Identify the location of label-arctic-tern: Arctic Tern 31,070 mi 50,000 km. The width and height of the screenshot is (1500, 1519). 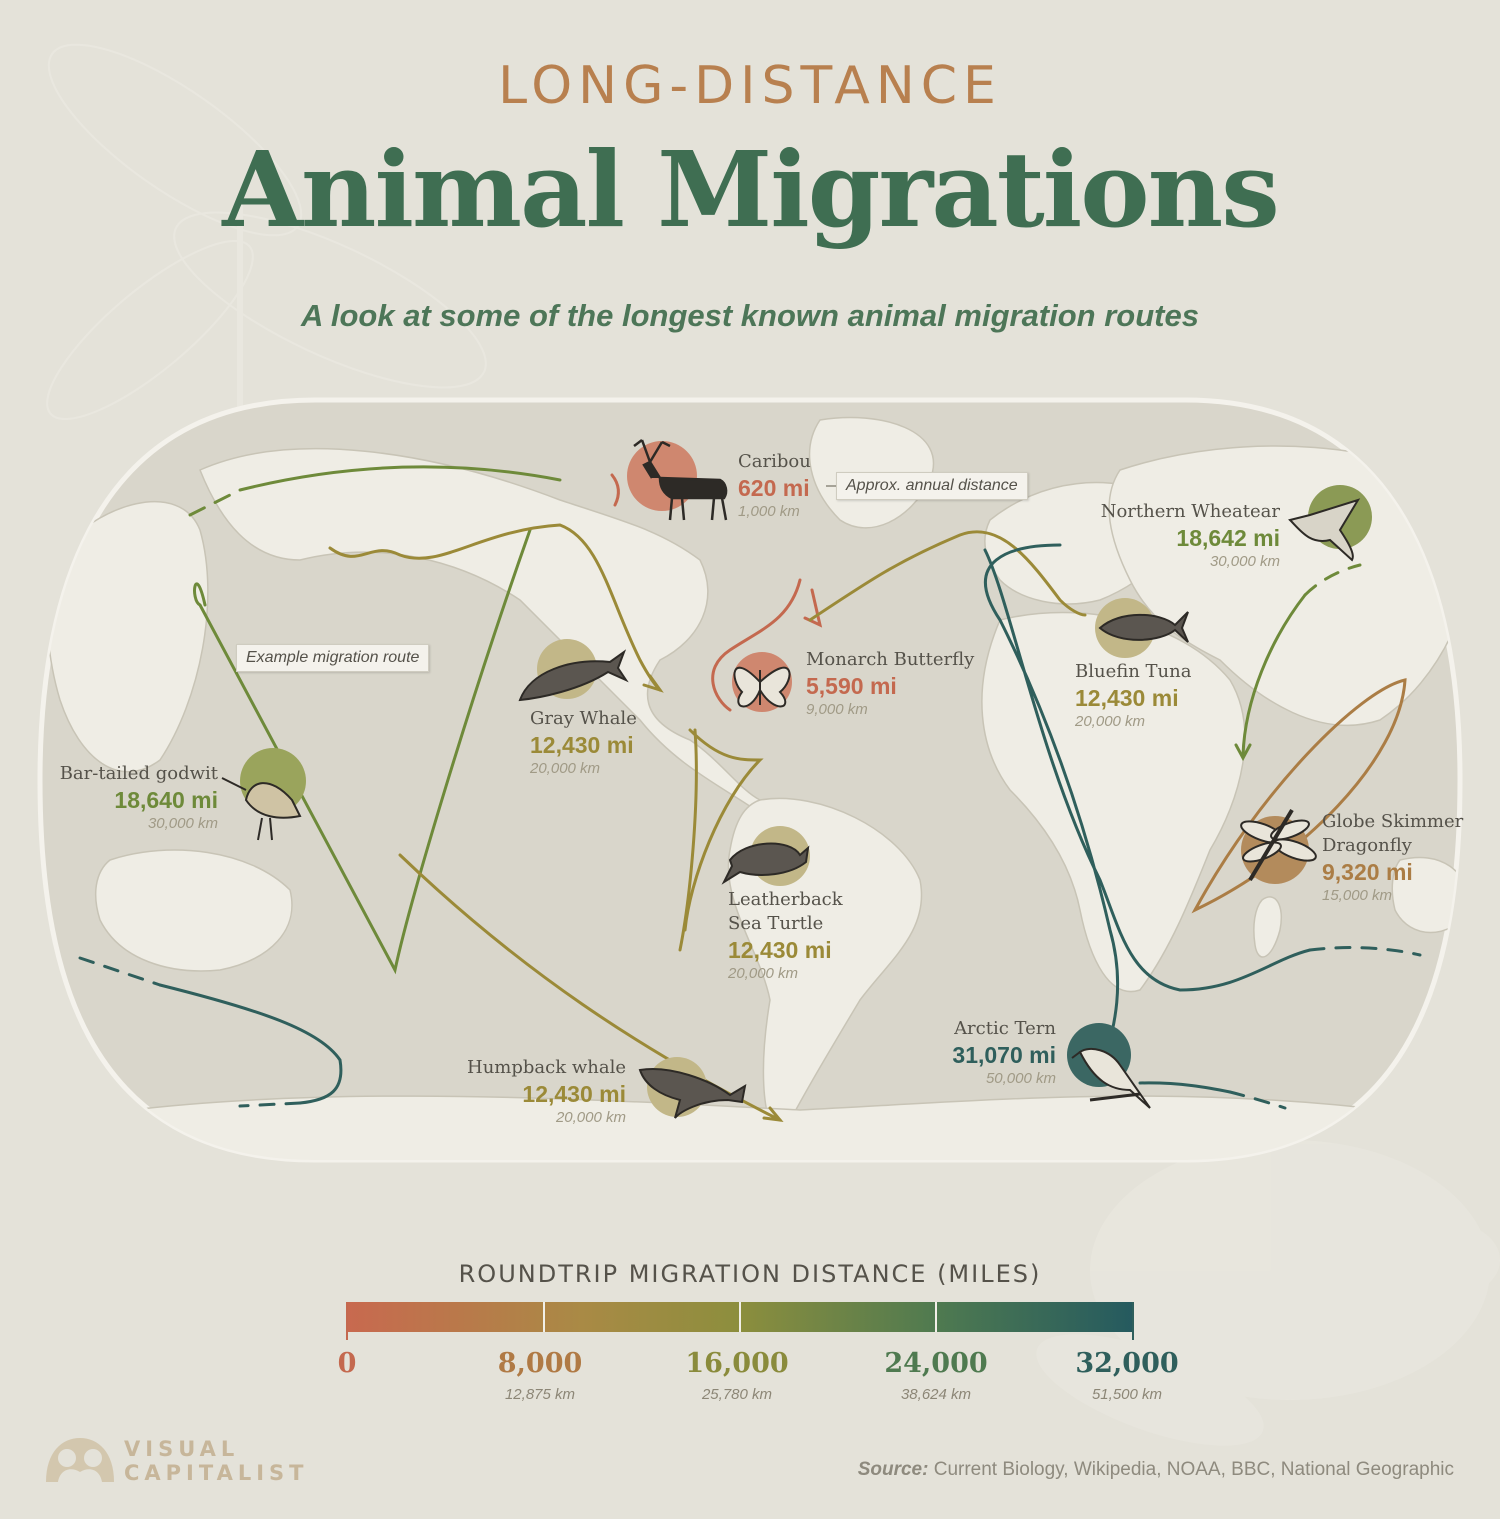
(978, 1053).